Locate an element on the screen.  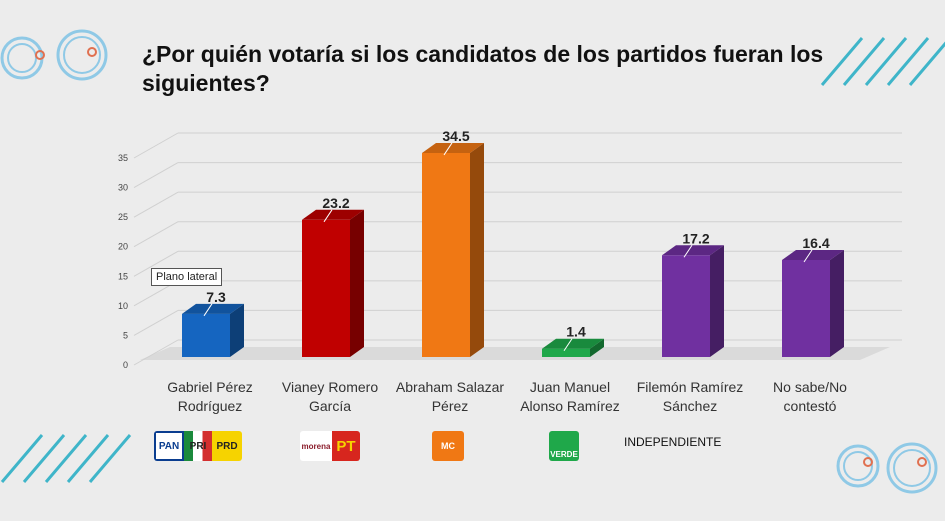
pt-logo: PT is located at coordinates (346, 446).